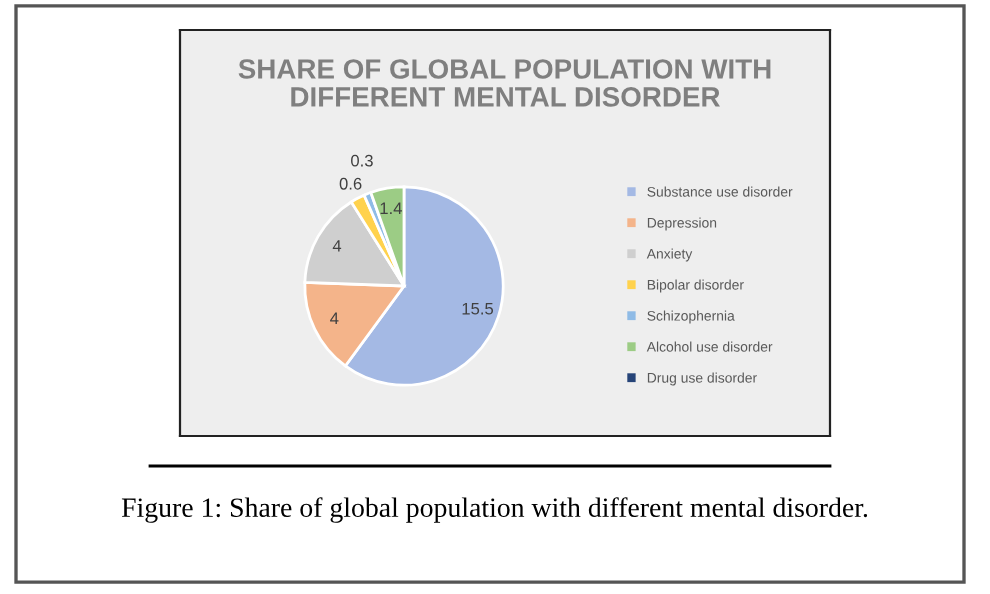 The height and width of the screenshot is (594, 990). I want to click on data-label: 0.3, so click(362, 160).